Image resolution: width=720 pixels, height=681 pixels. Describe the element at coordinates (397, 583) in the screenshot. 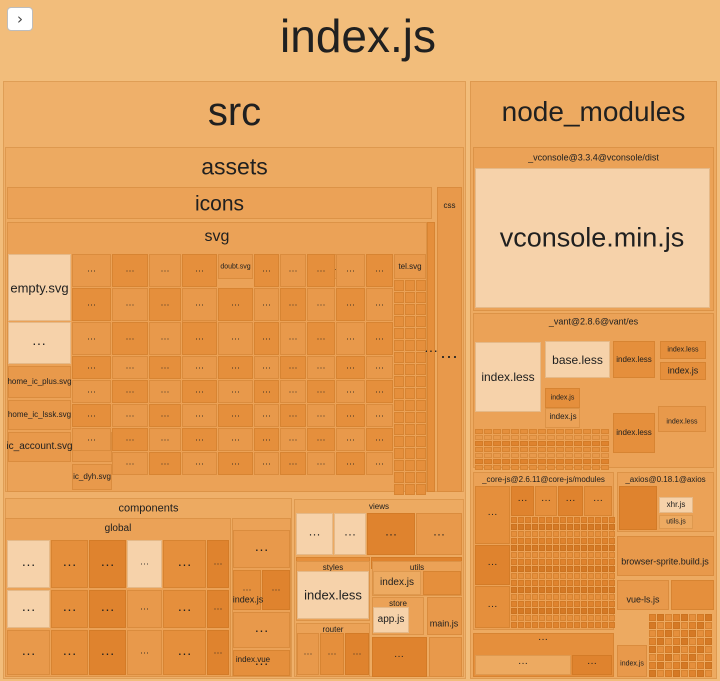

I see `utils-index-js` at that location.